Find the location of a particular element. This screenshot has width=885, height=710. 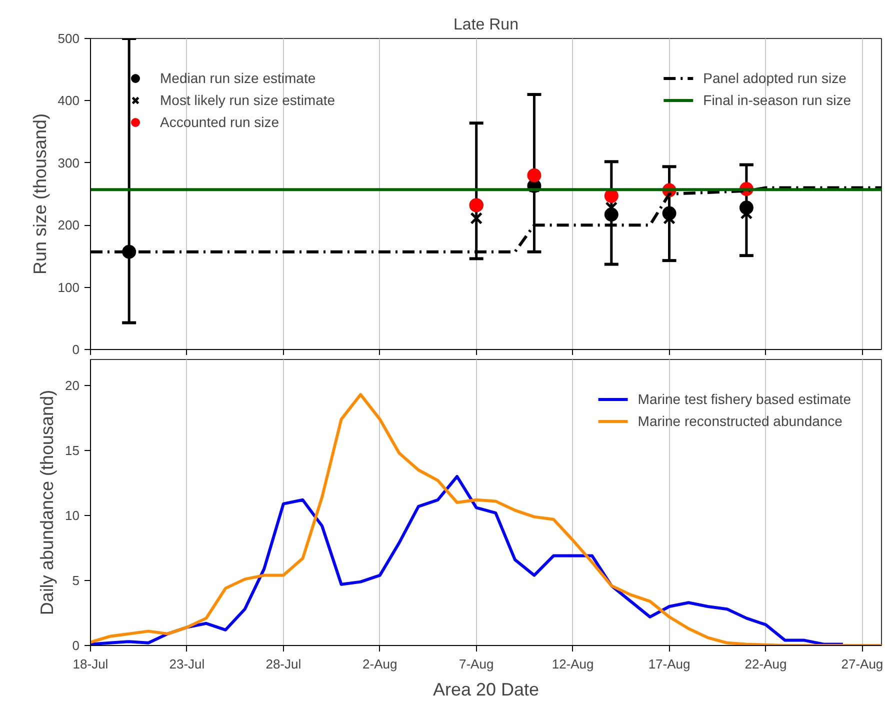

legend-label: Panel adopted run size is located at coordinates (774, 78).